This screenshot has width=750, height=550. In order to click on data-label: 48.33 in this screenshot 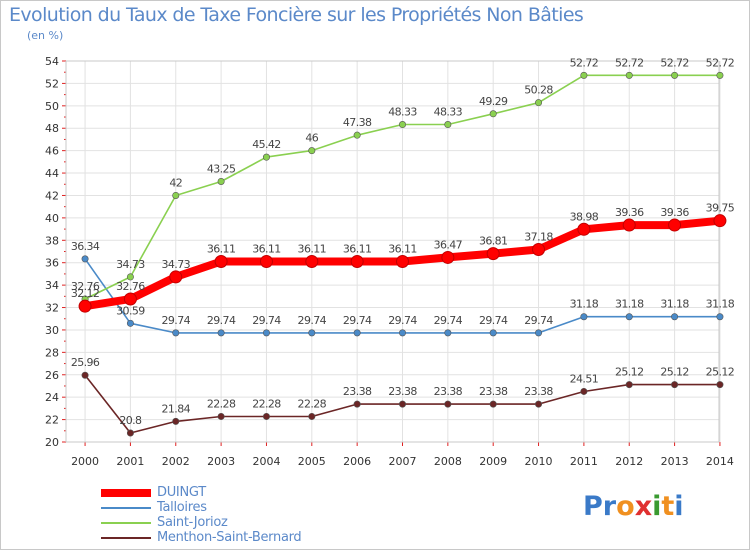, I will do `click(402, 112)`.